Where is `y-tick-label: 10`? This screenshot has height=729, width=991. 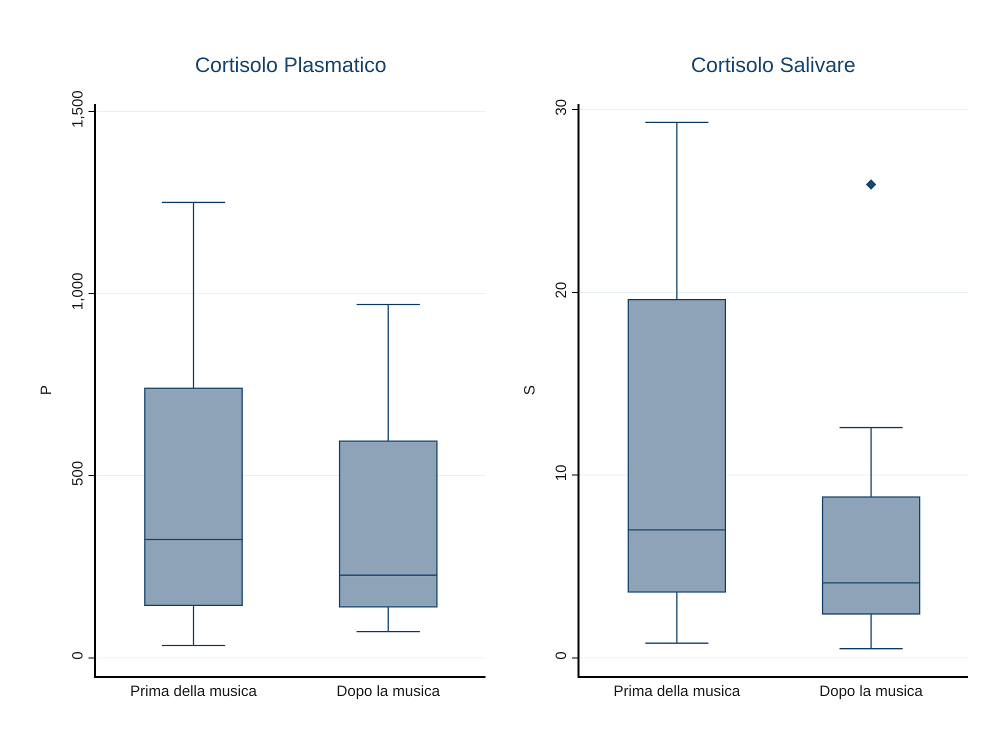
y-tick-label: 10 is located at coordinates (561, 473).